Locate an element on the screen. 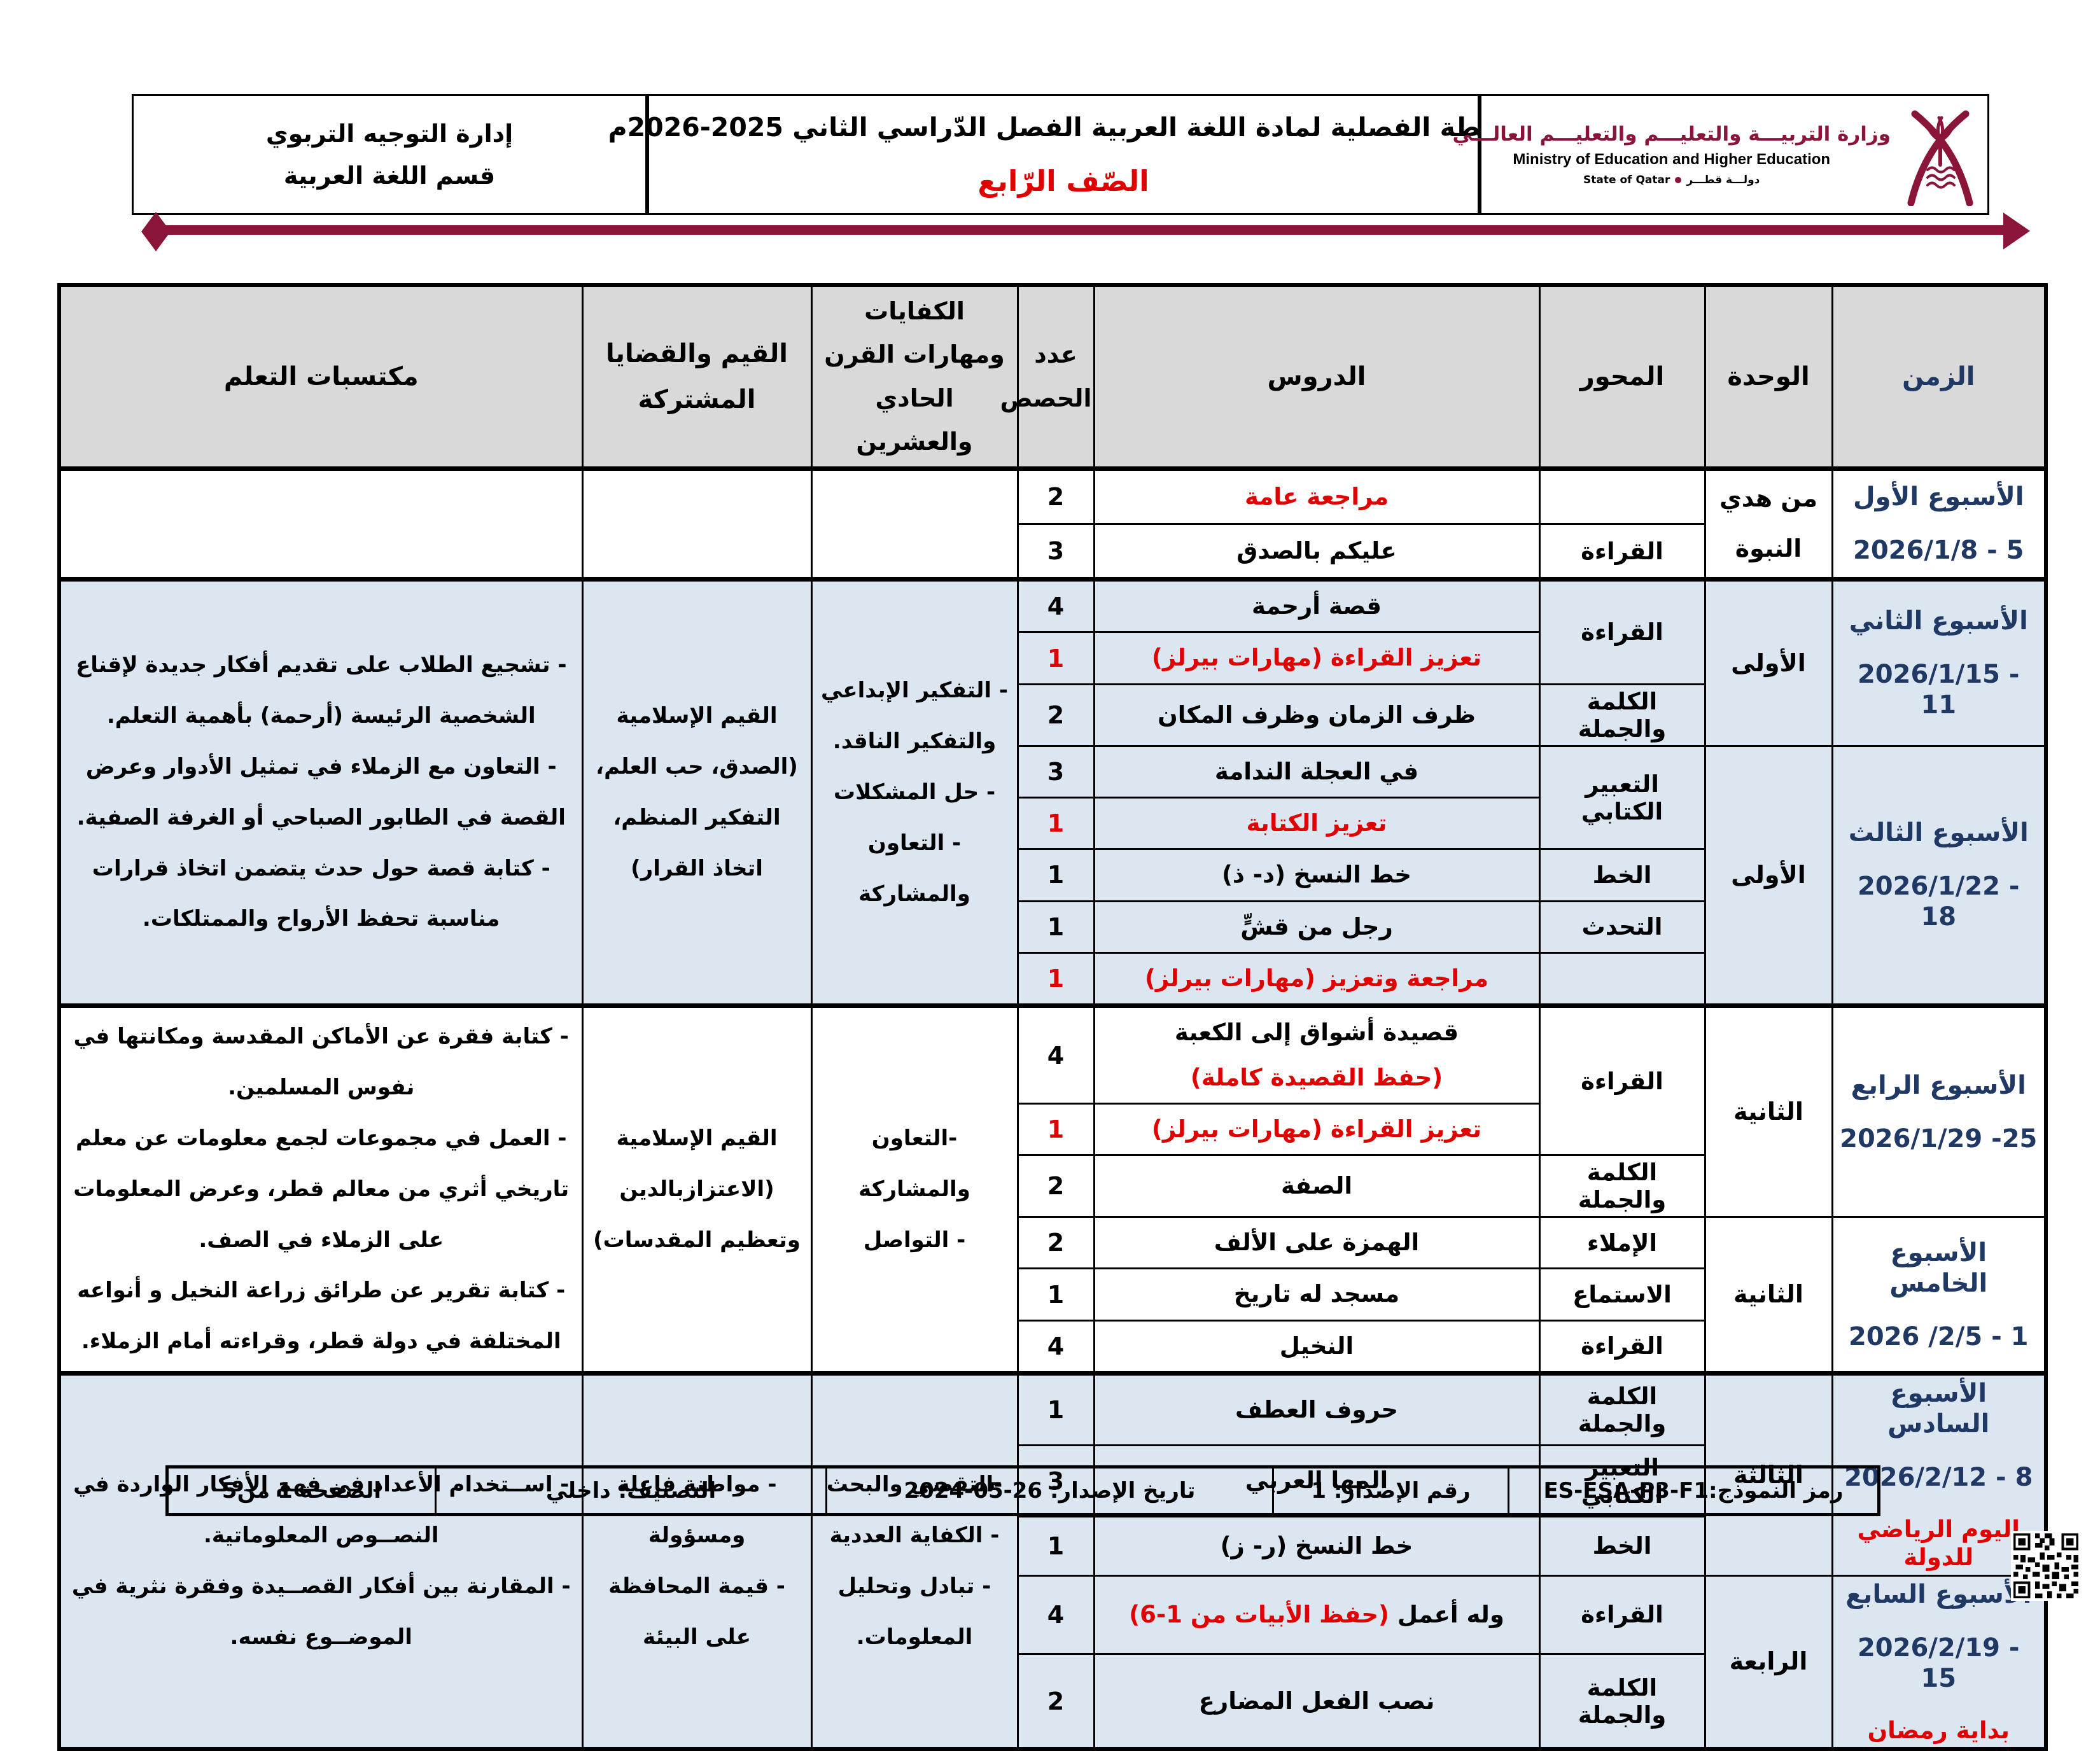 The height and width of the screenshot is (1751, 2100). lesson-cell: تعزيز القراءة (مهارات بيرلز) is located at coordinates (1317, 658).